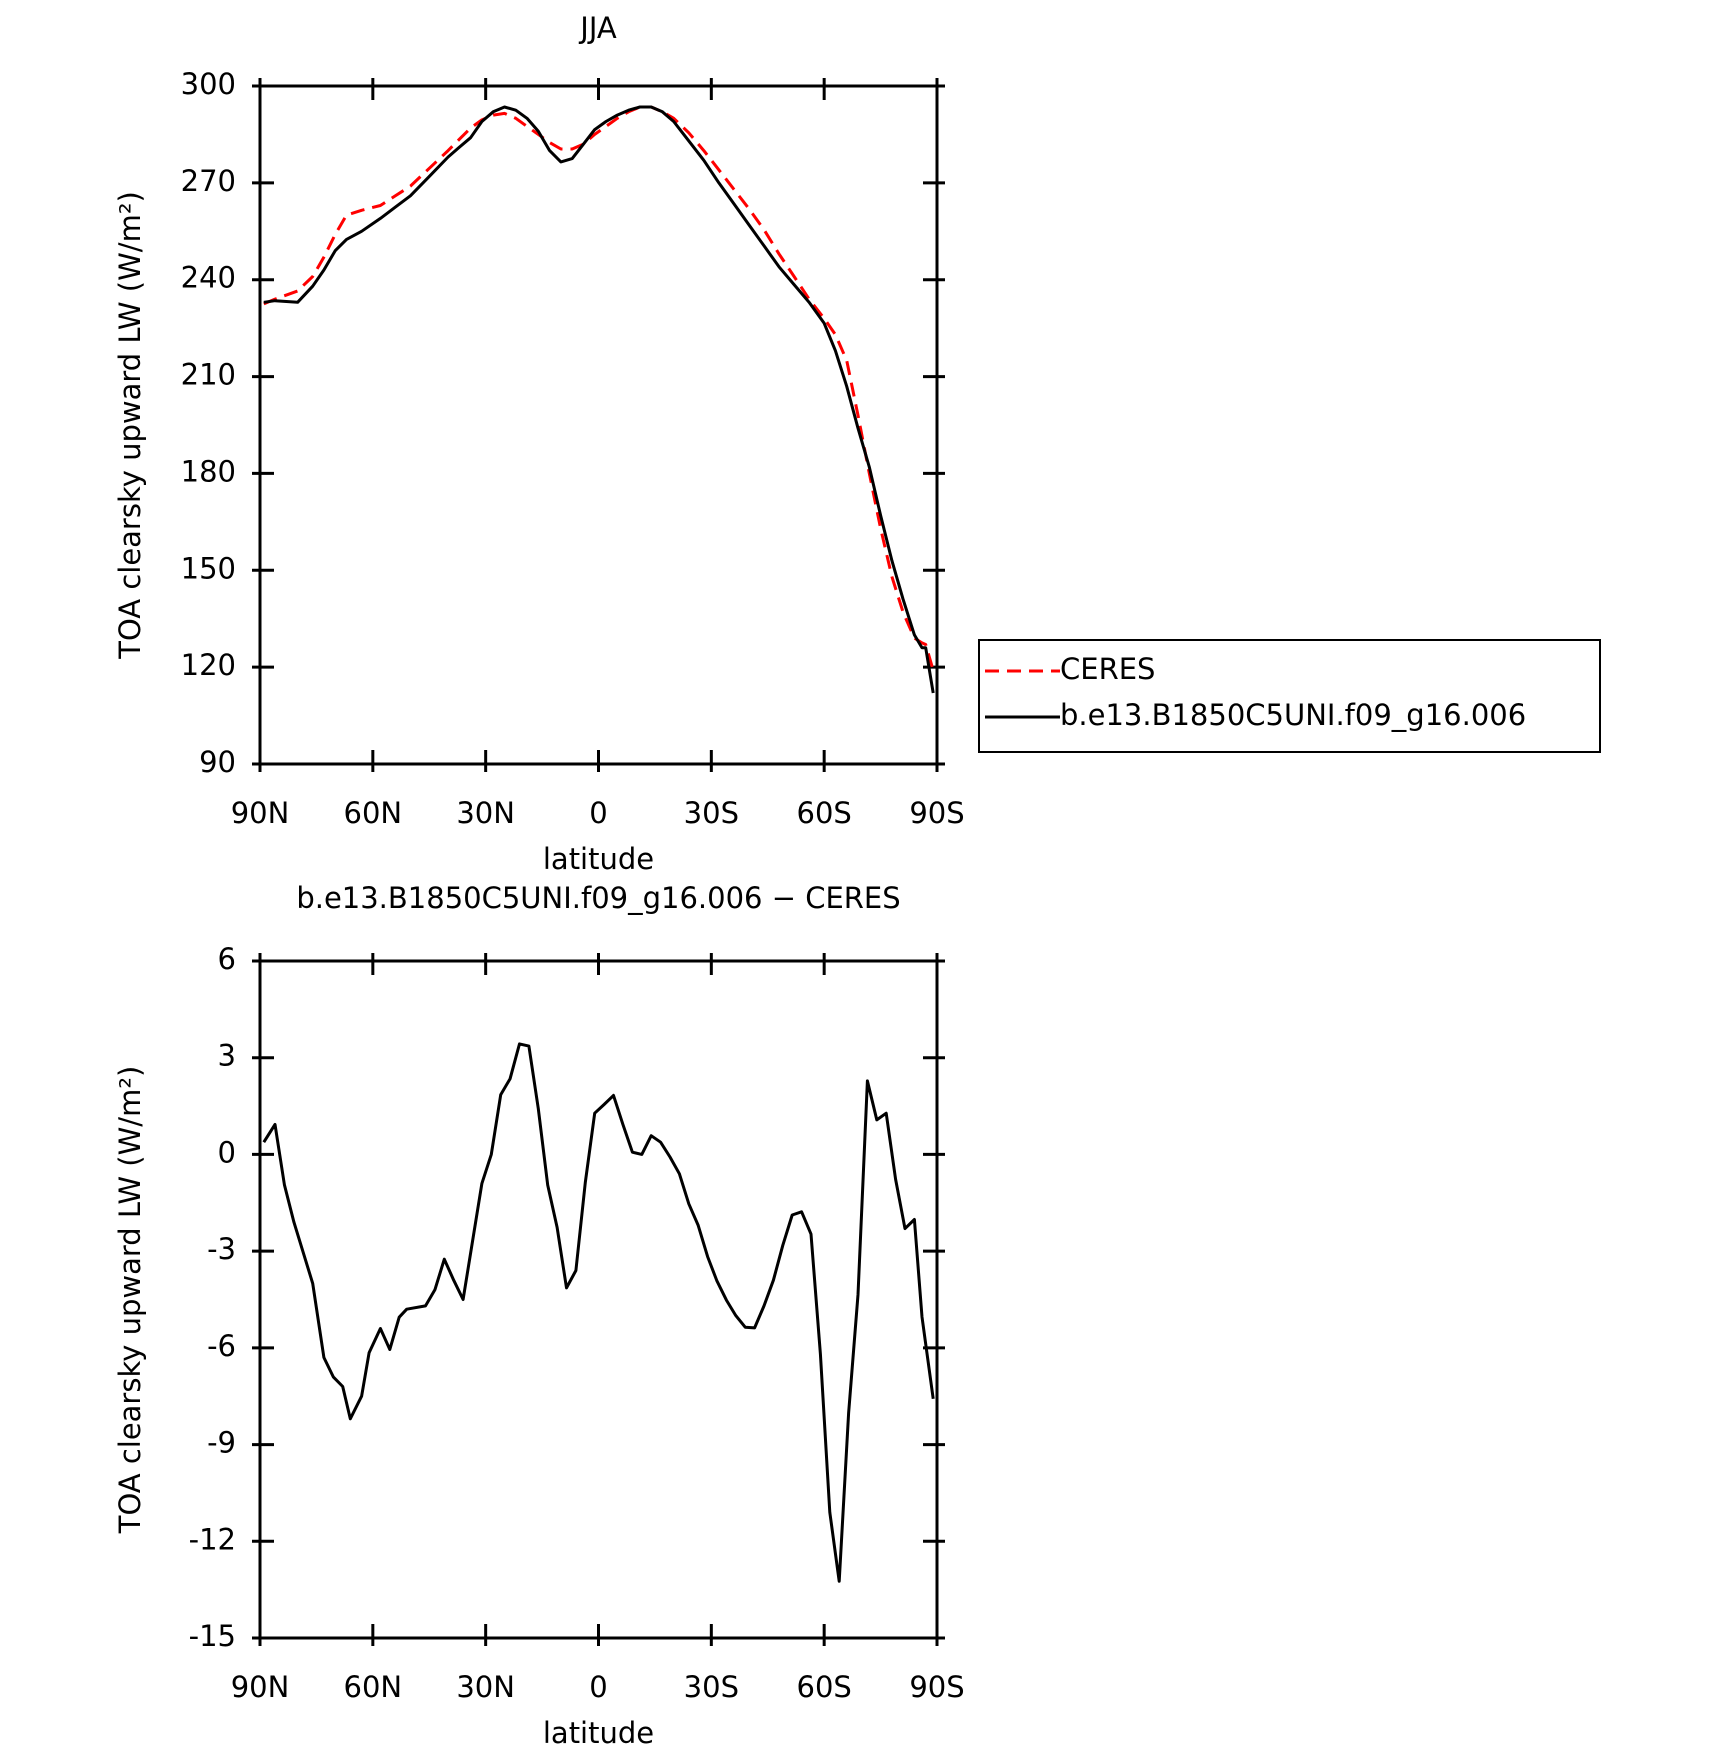  Describe the element at coordinates (208, 181) in the screenshot. I see `y-tick-label: 270` at that location.